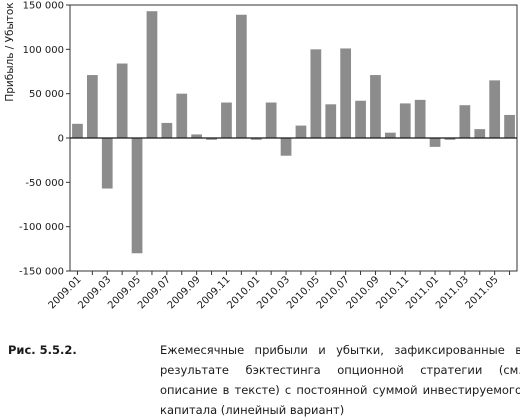  What do you see at coordinates (360, 119) in the screenshot?
I see `bar-2010.08` at bounding box center [360, 119].